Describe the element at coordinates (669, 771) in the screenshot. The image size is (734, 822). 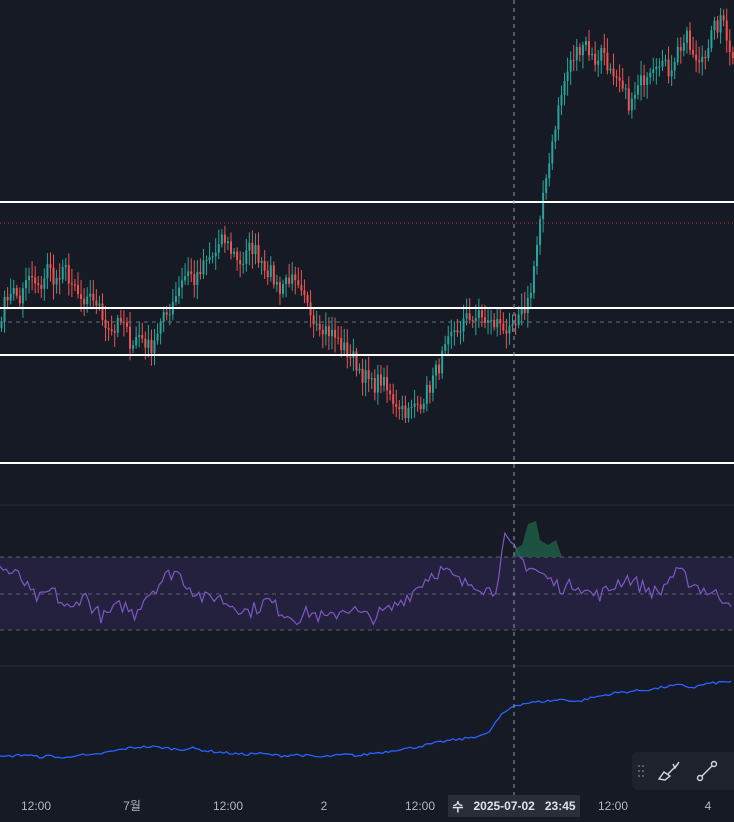
I see `brush-tool-button` at that location.